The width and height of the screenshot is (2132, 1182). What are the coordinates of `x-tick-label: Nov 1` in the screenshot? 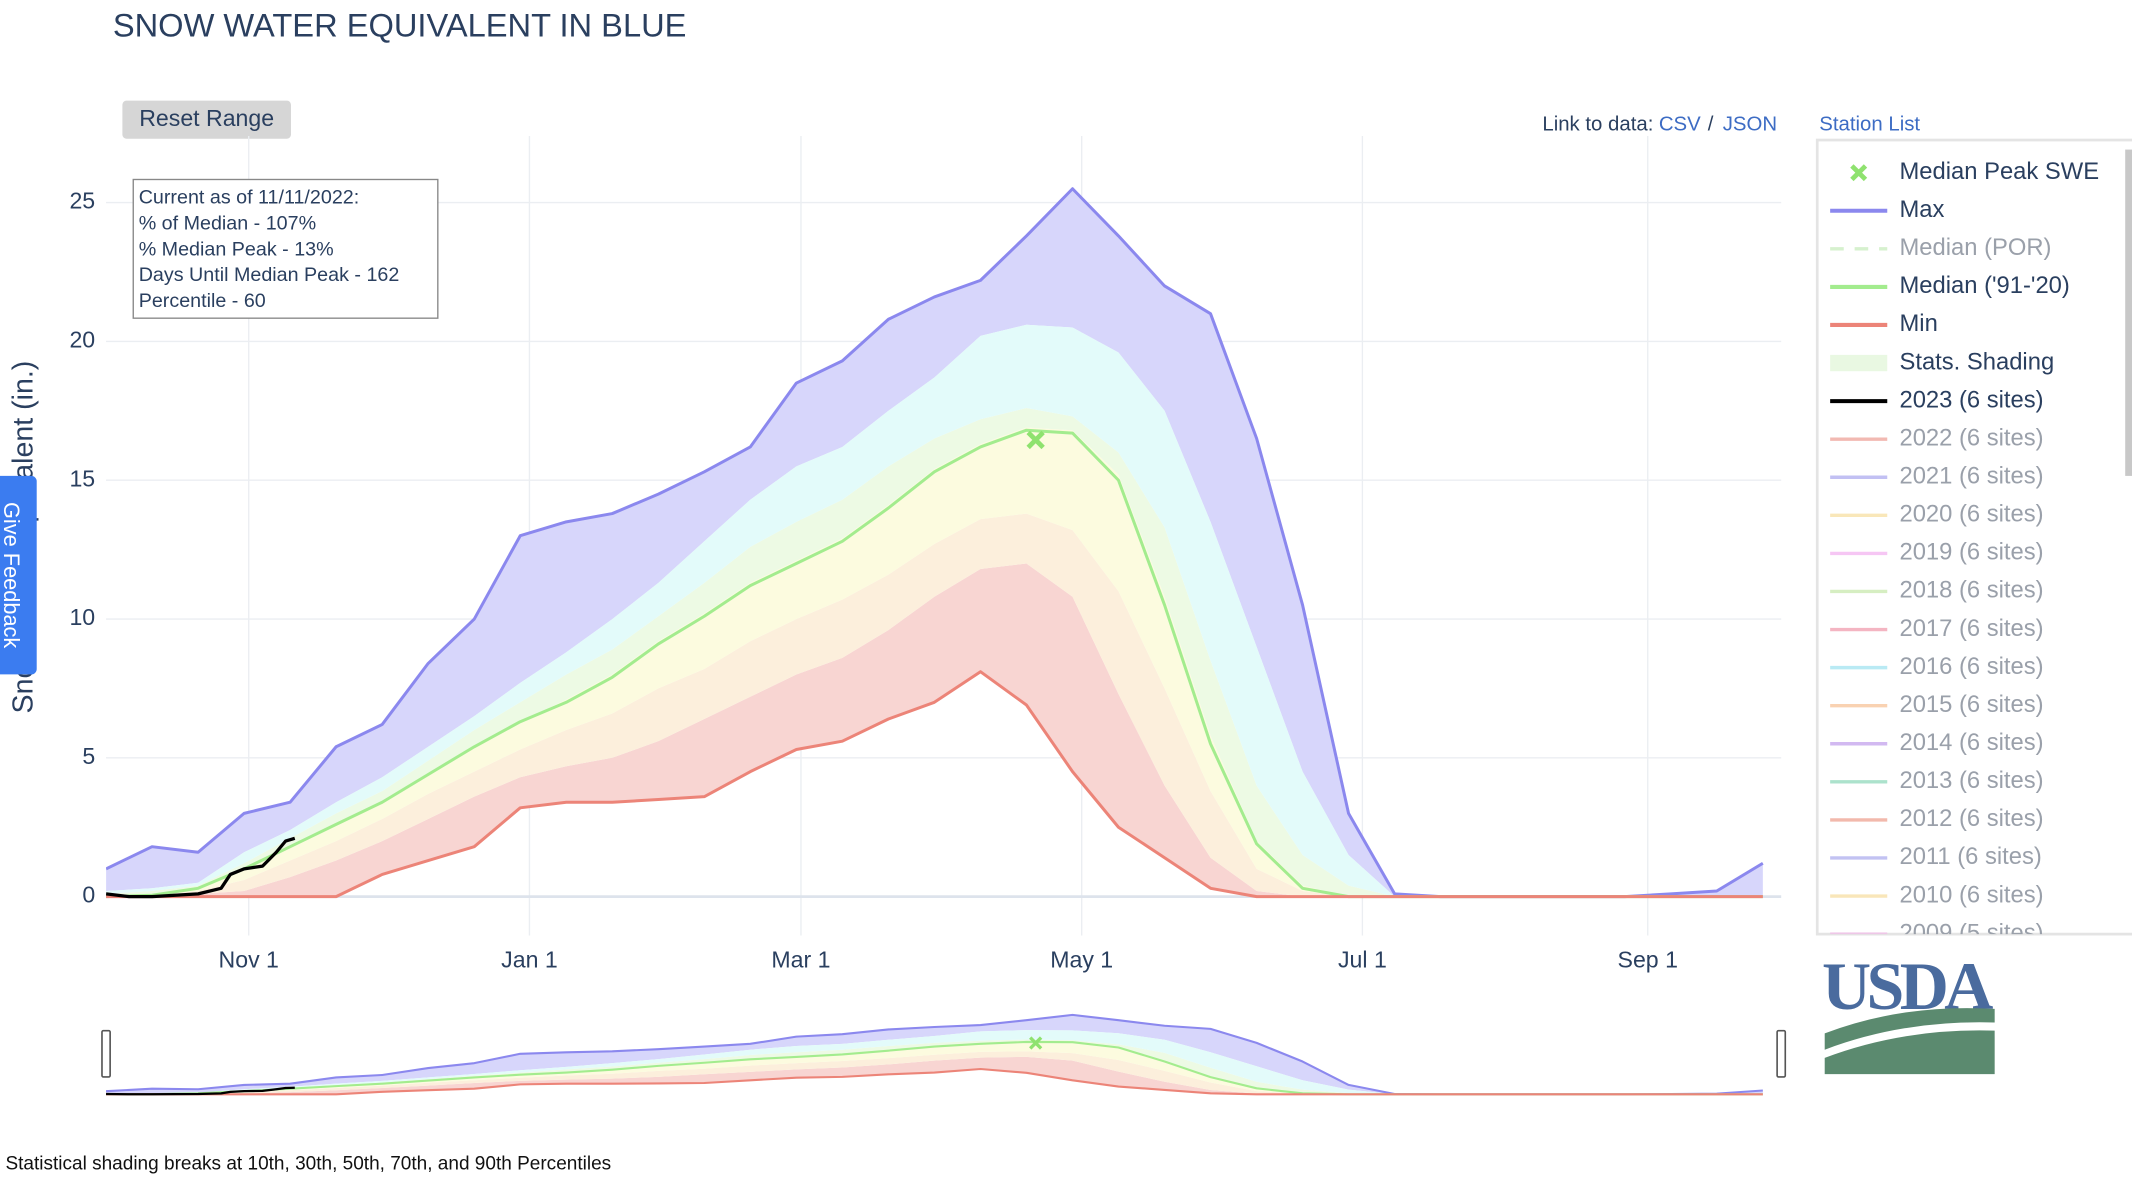 It's located at (249, 959).